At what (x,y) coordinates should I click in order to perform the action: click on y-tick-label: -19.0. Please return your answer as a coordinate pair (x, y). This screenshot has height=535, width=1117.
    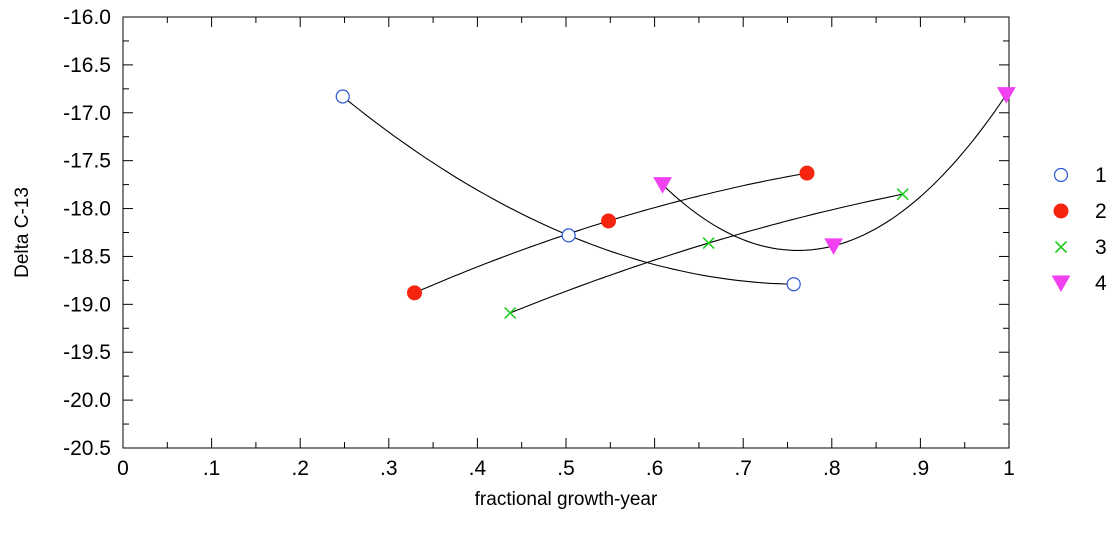
    Looking at the image, I should click on (87, 304).